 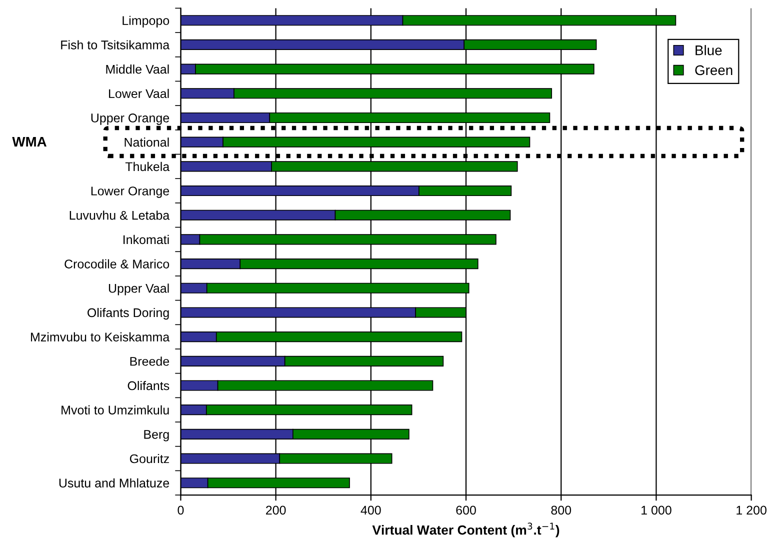 I want to click on x-axis-title: Virtual Water Content (m$^{3}$.t$^{−1}$), so click(x=466, y=530).